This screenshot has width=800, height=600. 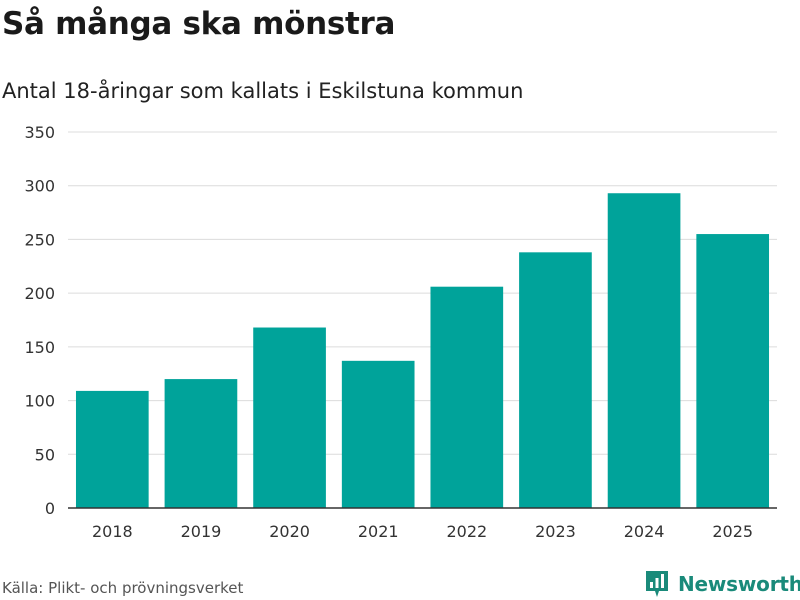 What do you see at coordinates (39, 401) in the screenshot?
I see `y-tick-label: 100` at bounding box center [39, 401].